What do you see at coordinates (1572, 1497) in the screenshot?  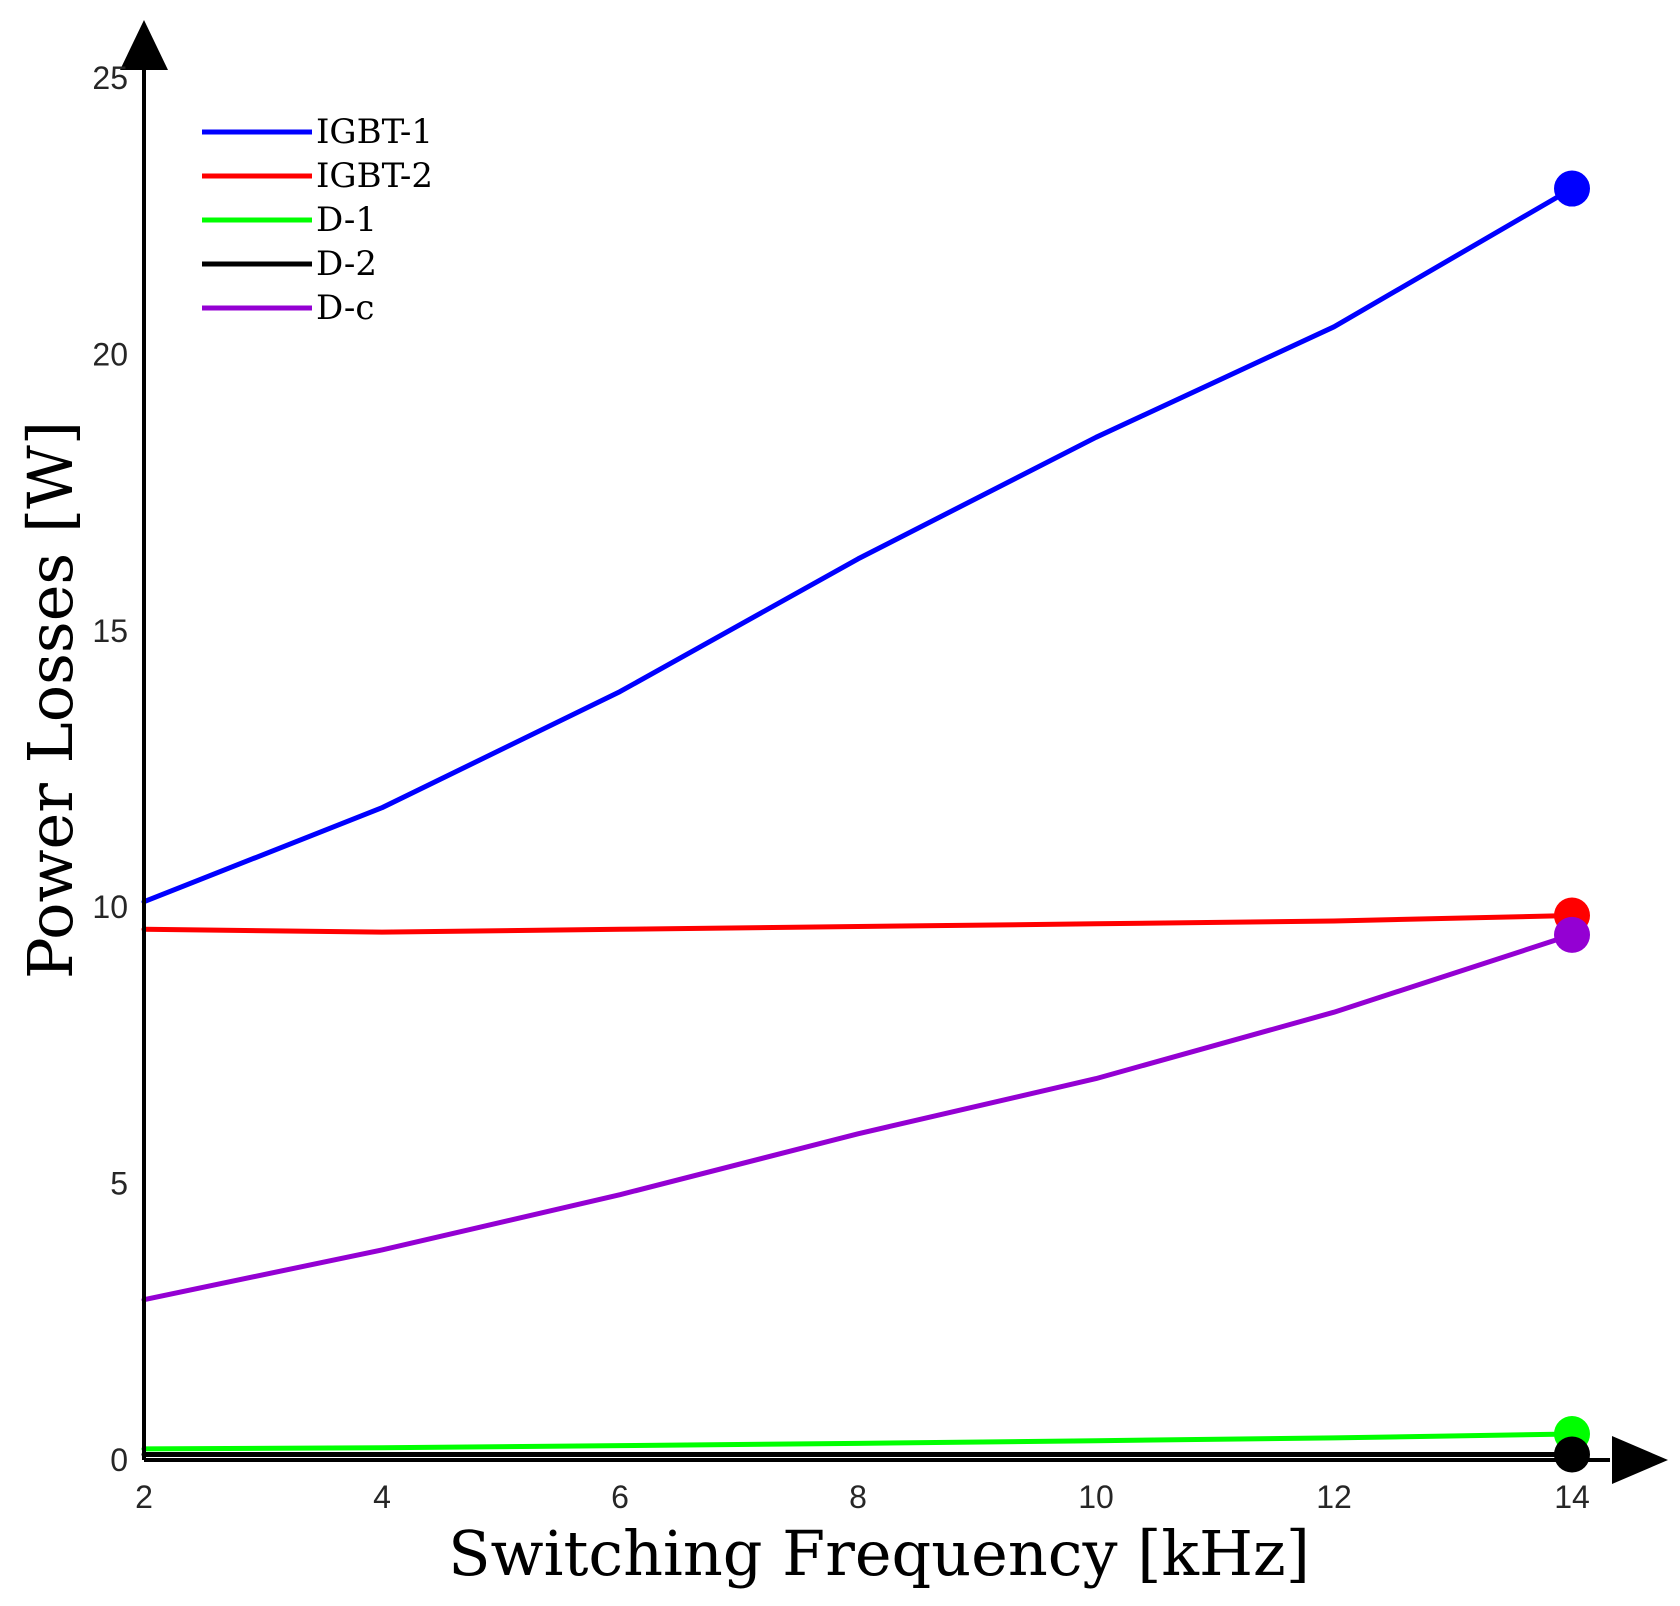 I see `x-tick-label: 14` at bounding box center [1572, 1497].